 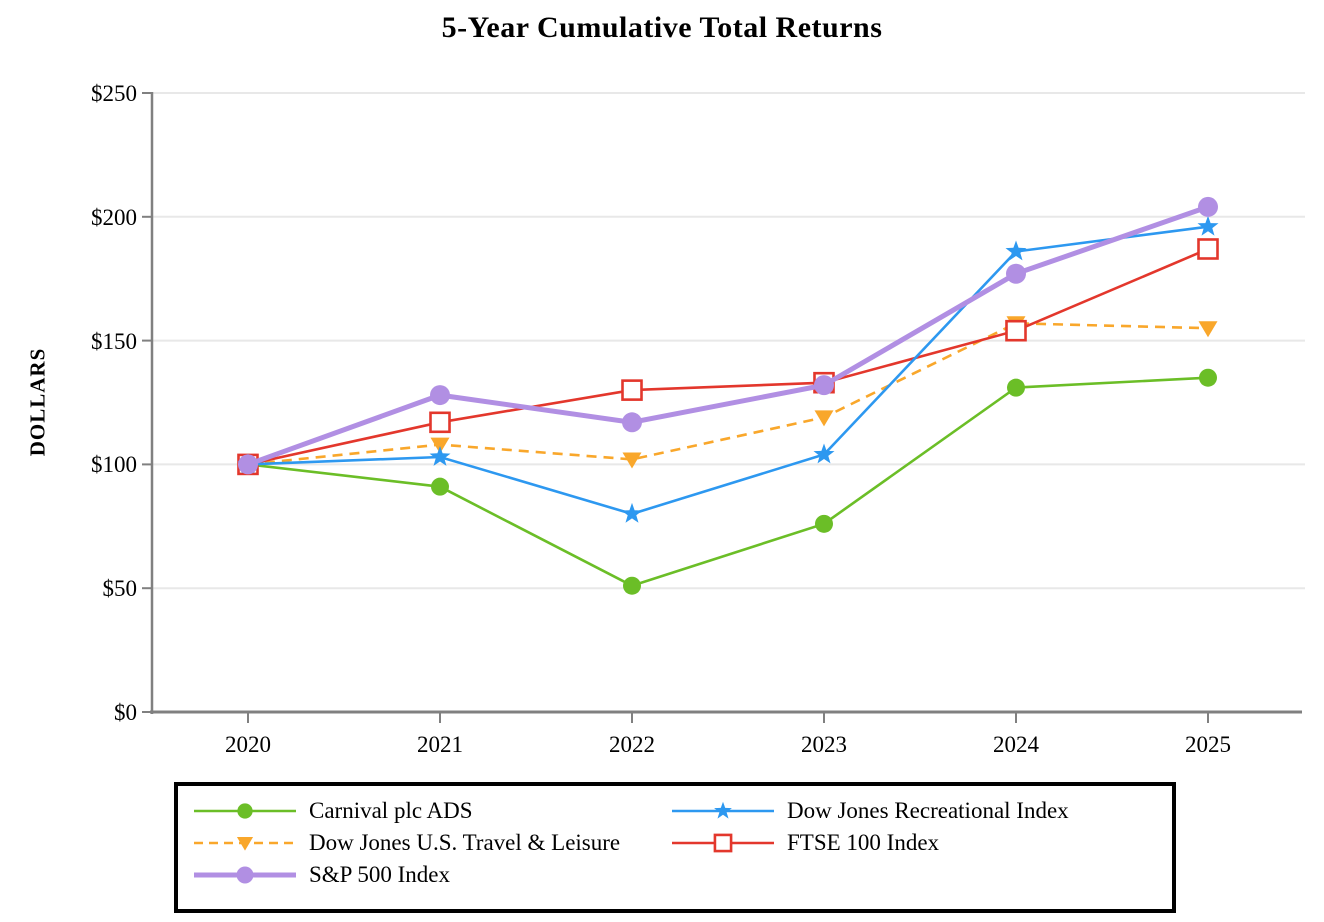 What do you see at coordinates (379, 874) in the screenshot?
I see `legend-label: S&P 500 Index` at bounding box center [379, 874].